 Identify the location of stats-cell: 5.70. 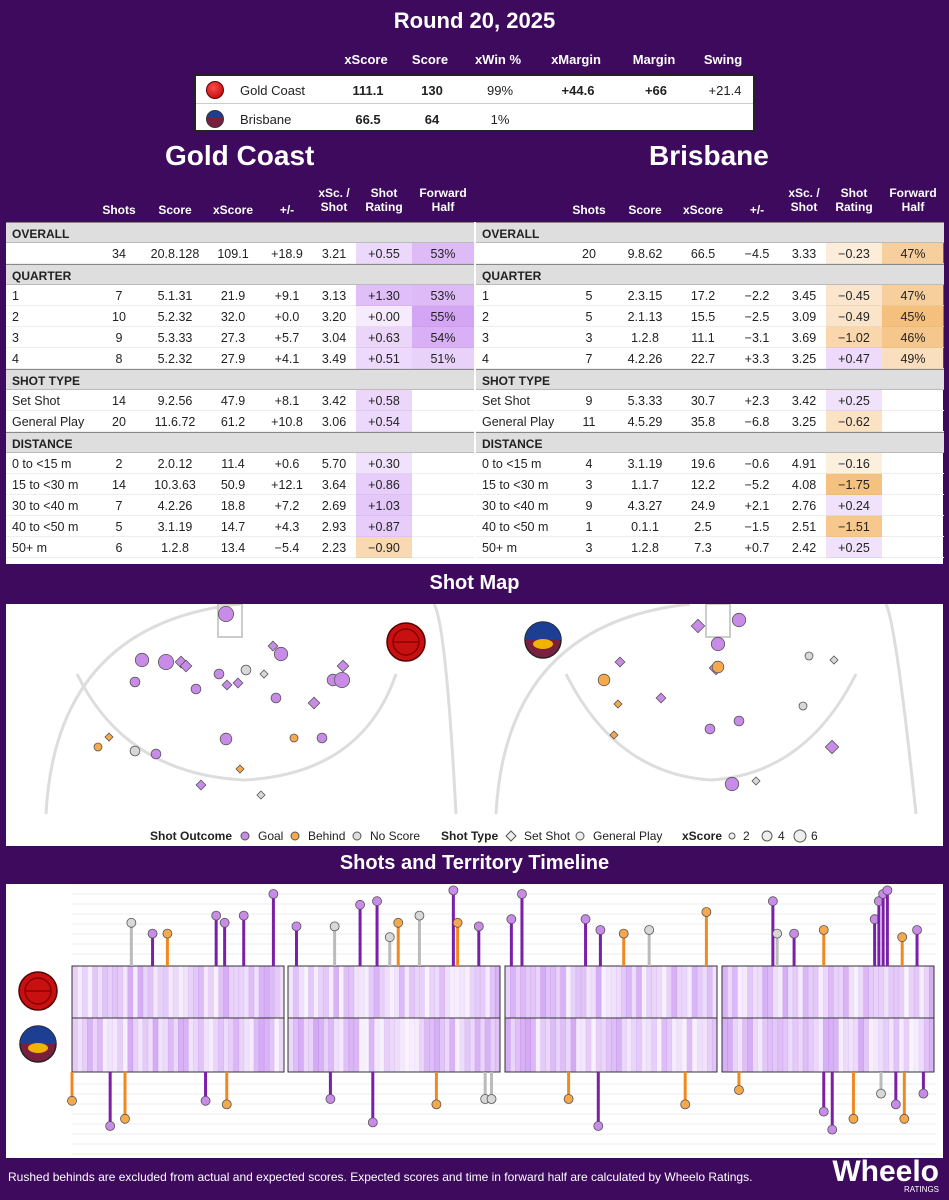
(334, 464).